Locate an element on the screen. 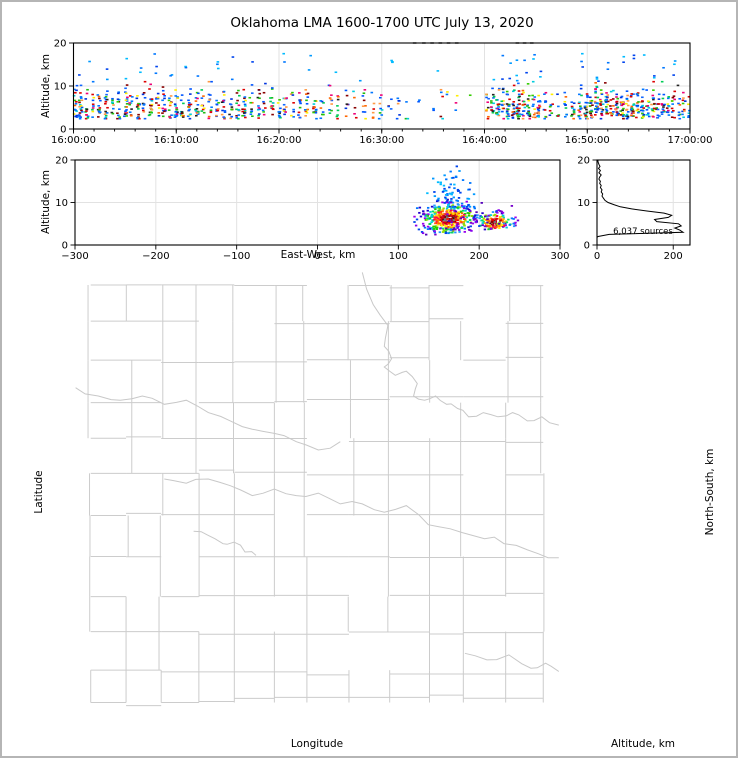  tick-label: −300 is located at coordinates (74, 256).